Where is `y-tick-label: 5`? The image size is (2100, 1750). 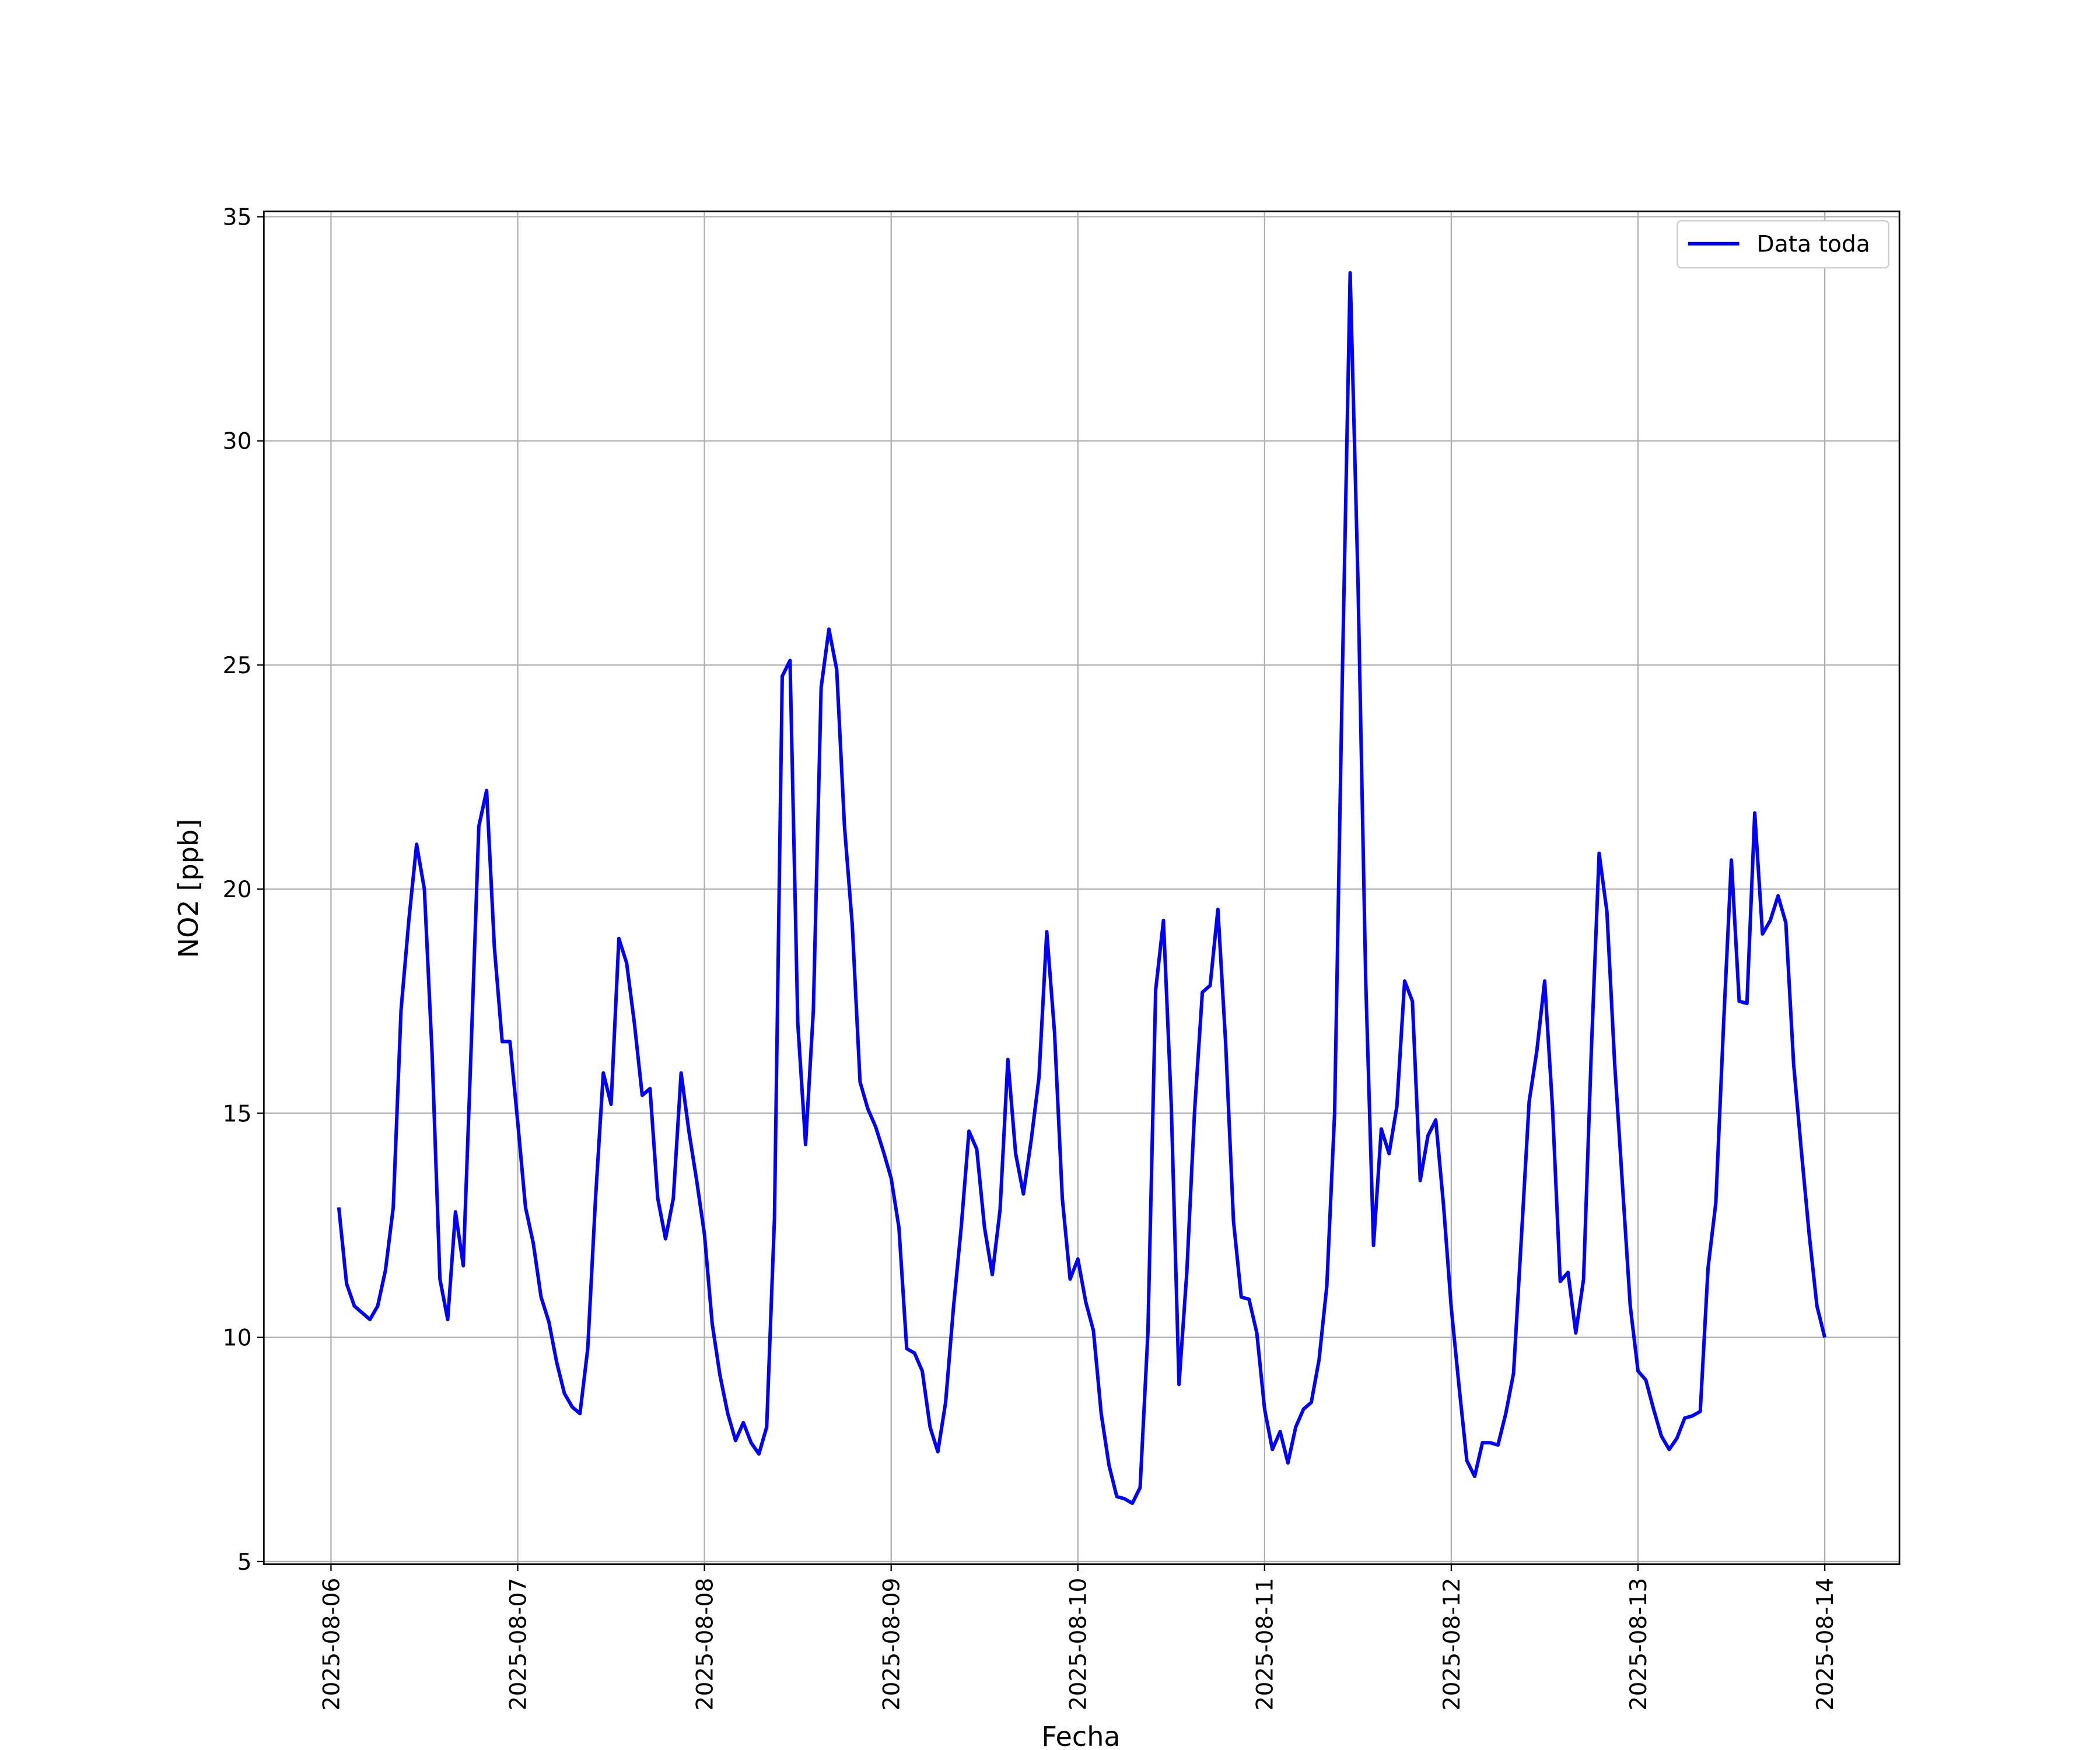 y-tick-label: 5 is located at coordinates (244, 1562).